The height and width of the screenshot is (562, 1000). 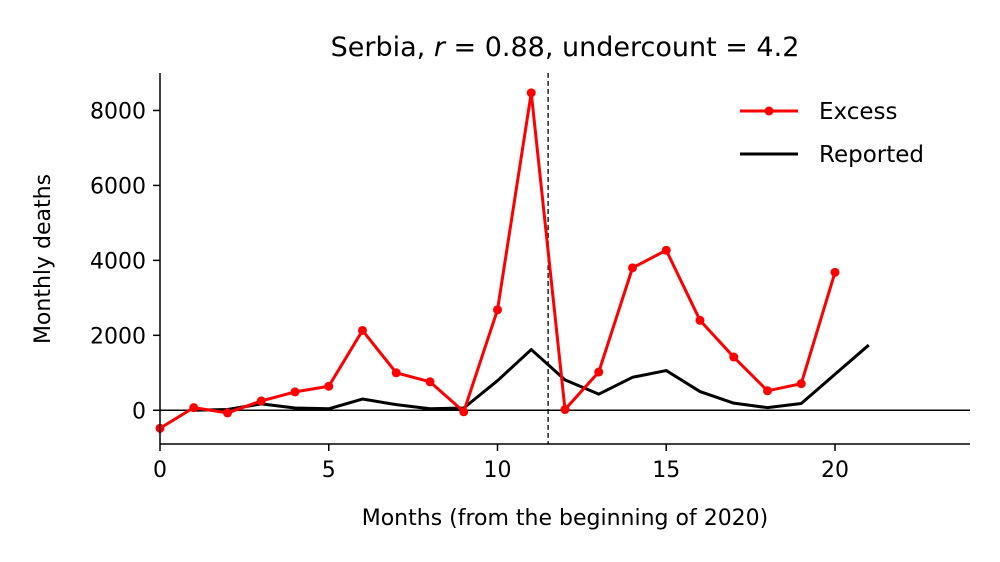 What do you see at coordinates (832, 133) in the screenshot?
I see `legend: Excess Reported` at bounding box center [832, 133].